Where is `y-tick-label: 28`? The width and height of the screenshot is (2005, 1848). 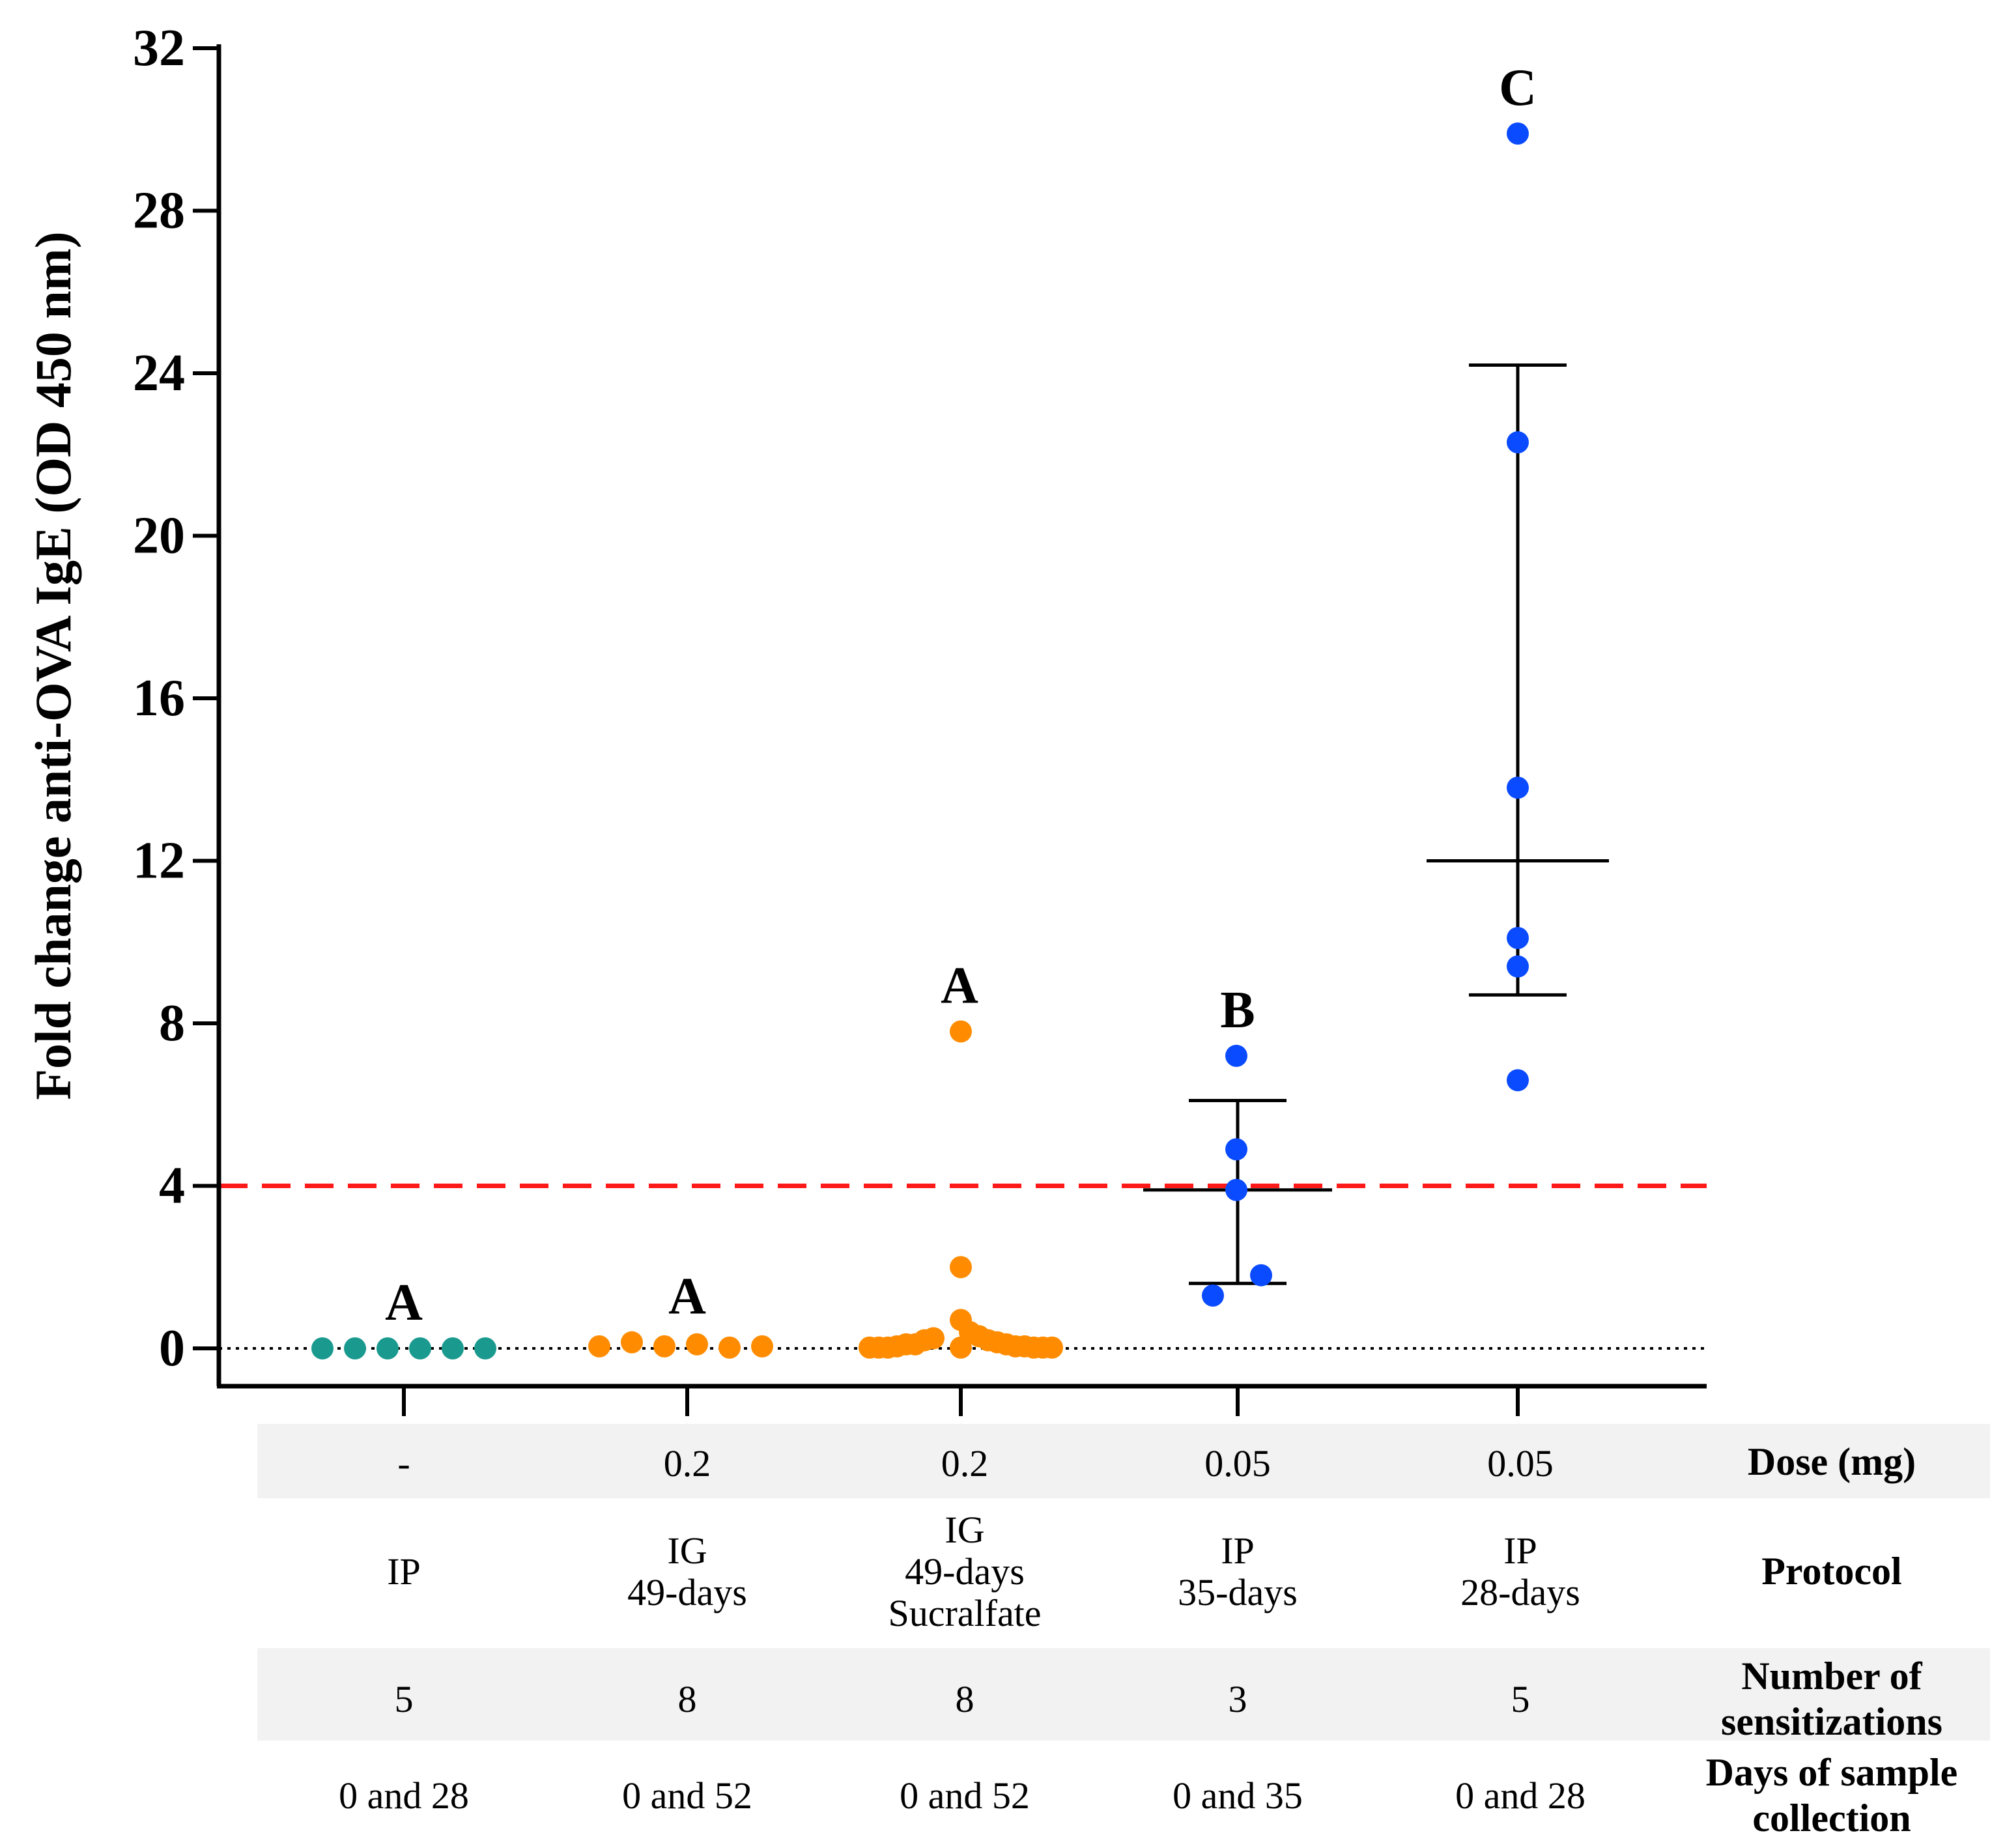 y-tick-label: 28 is located at coordinates (159, 211).